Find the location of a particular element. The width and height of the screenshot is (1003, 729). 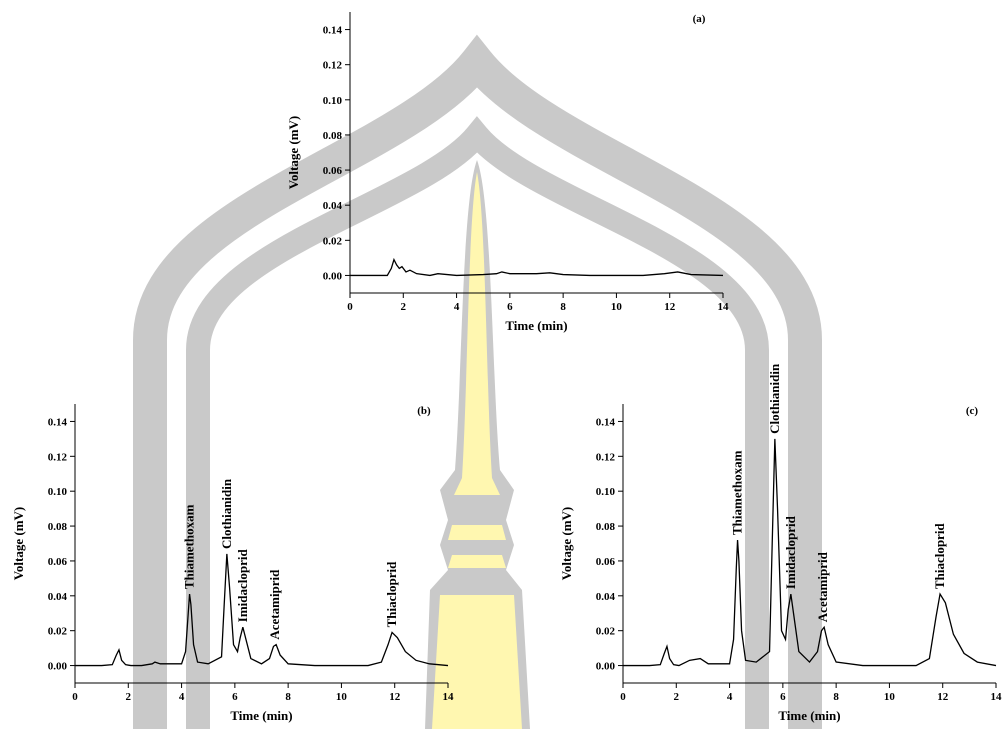

watermark-base-inner is located at coordinates (477, 627).